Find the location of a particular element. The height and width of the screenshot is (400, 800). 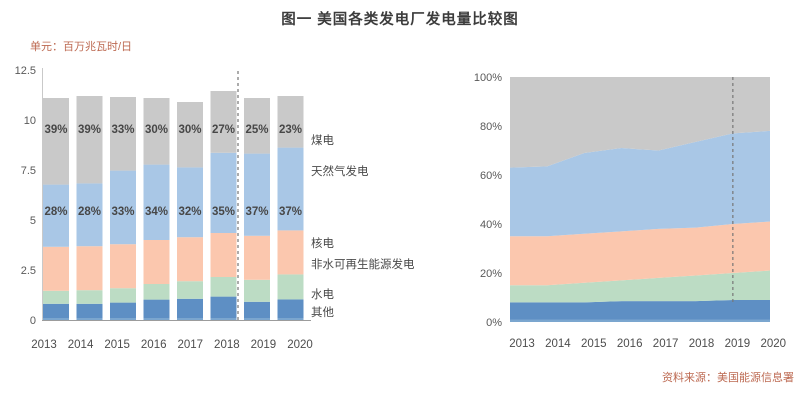

y-axis-tick-label: 10 is located at coordinates (30, 121).